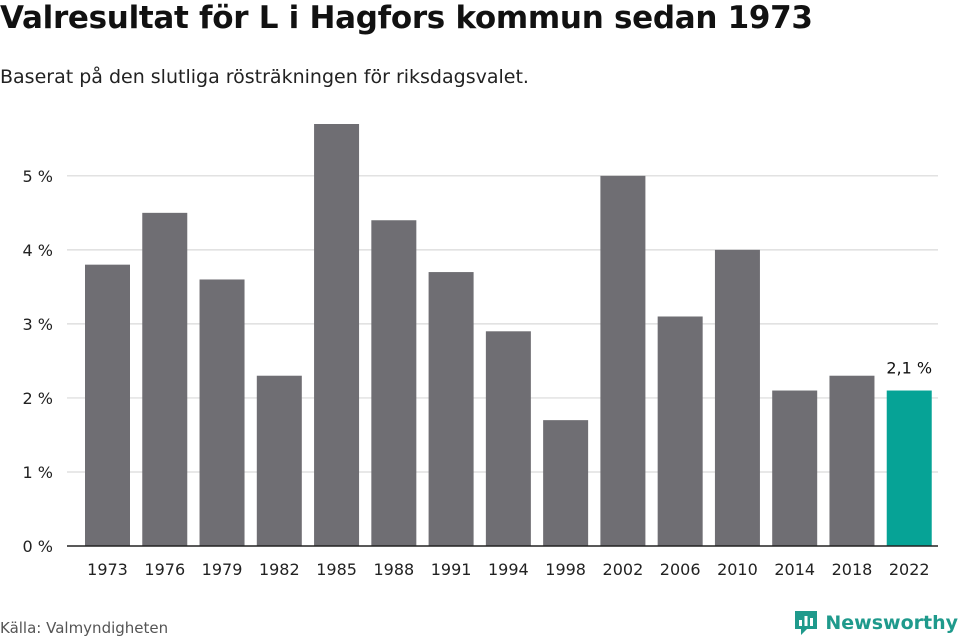 This screenshot has height=640, width=960. Describe the element at coordinates (38, 546) in the screenshot. I see `y-tick-label: 0 %` at that location.